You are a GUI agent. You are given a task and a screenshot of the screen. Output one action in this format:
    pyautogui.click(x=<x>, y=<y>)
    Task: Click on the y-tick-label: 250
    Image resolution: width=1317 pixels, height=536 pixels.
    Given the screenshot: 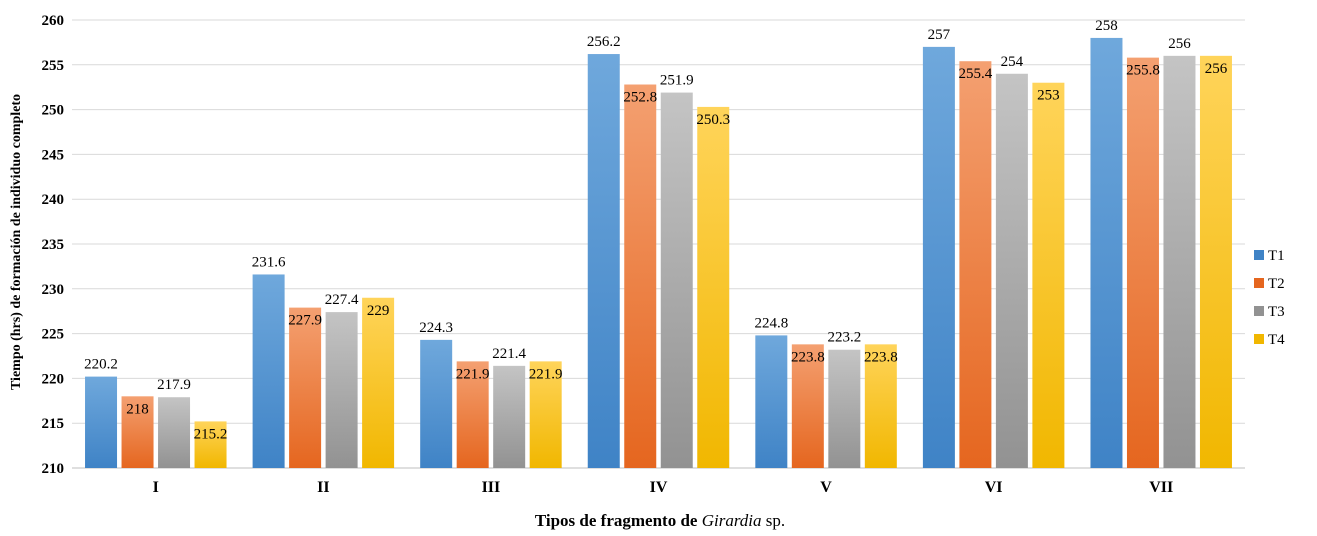 What is the action you would take?
    pyautogui.click(x=53, y=111)
    